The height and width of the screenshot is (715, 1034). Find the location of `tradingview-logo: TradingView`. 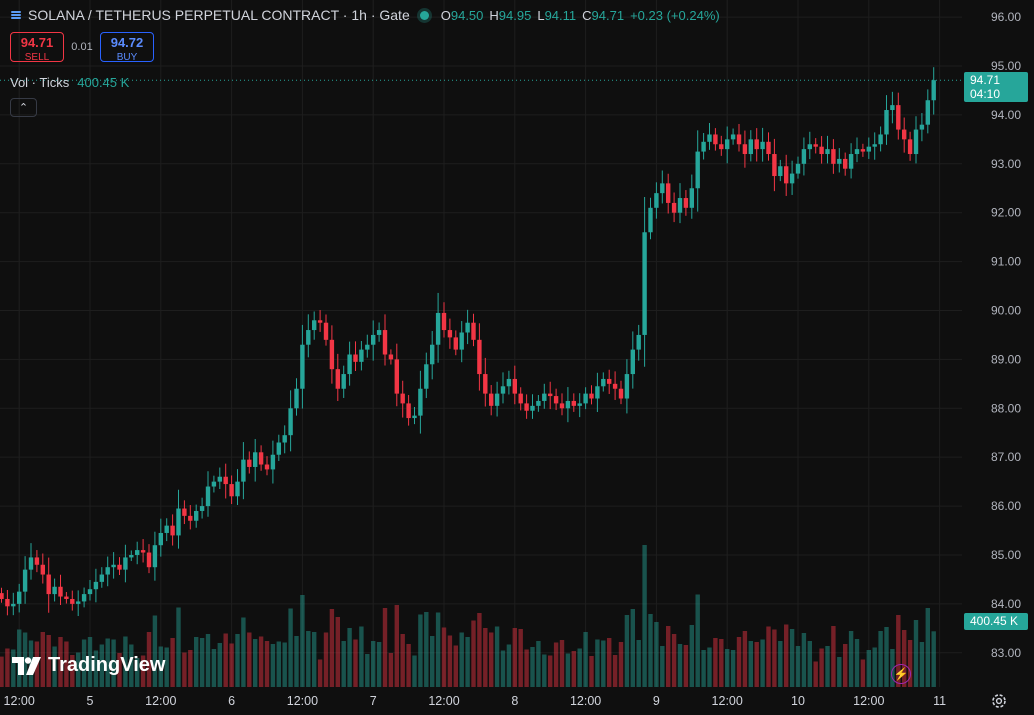

tradingview-logo: TradingView is located at coordinates (88, 665).